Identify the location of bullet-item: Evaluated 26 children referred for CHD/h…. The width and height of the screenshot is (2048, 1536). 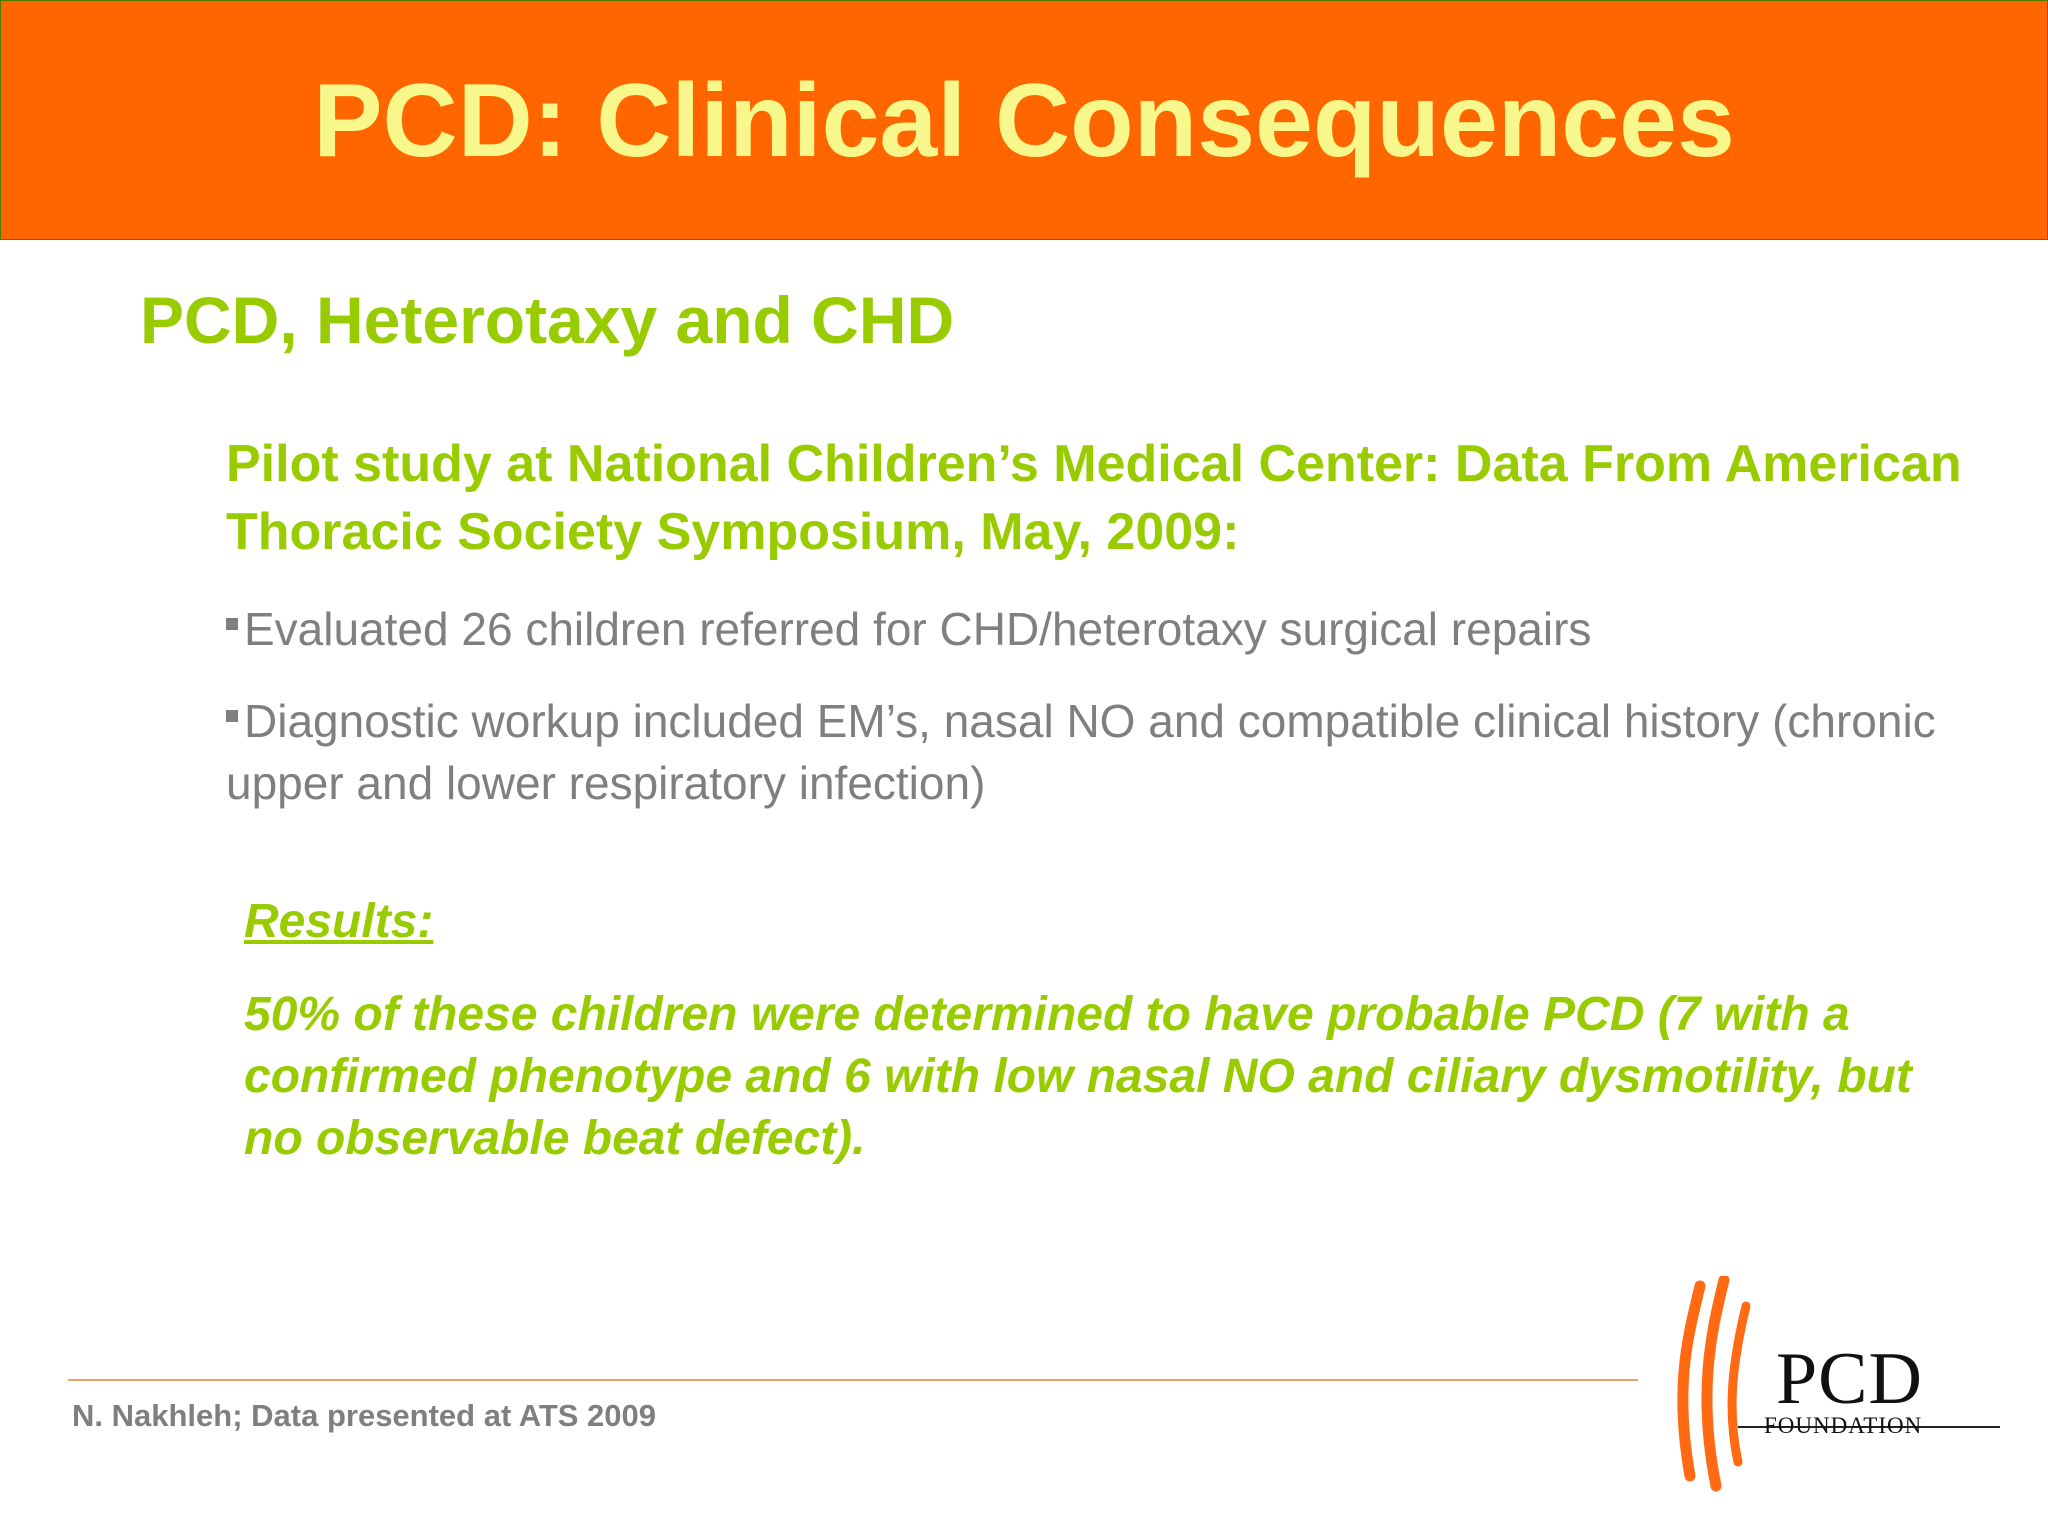
(1086, 629).